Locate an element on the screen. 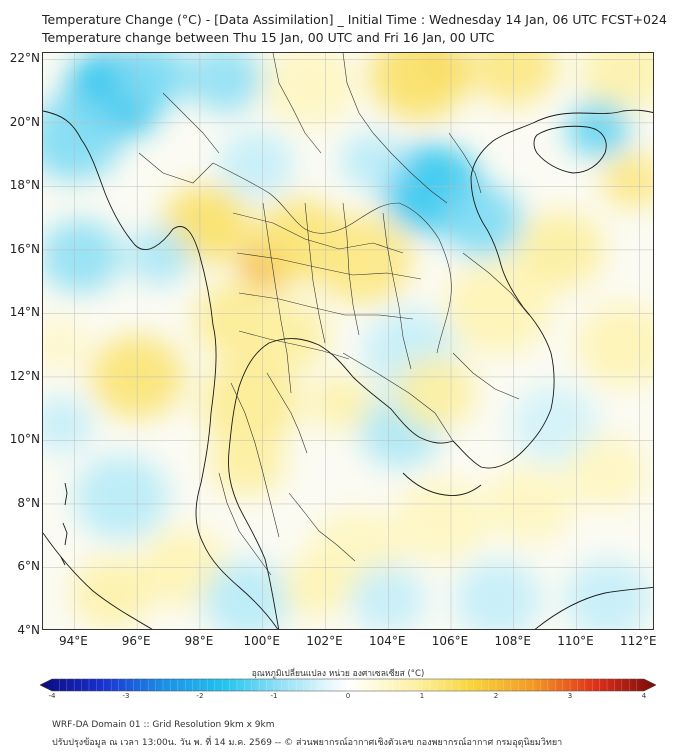  lat-tick-label: 22°N is located at coordinates (24, 58).